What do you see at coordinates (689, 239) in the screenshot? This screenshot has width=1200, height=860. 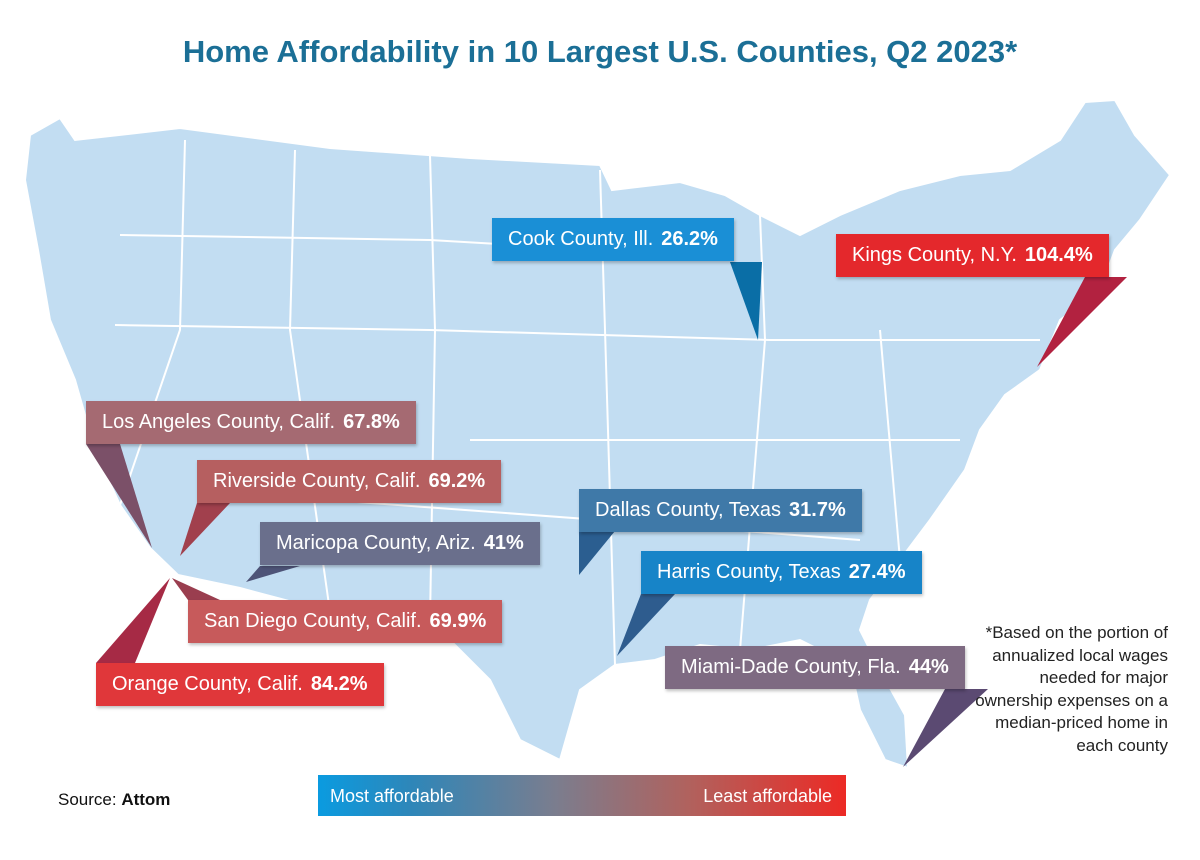 I see `county-value: 26.2%` at bounding box center [689, 239].